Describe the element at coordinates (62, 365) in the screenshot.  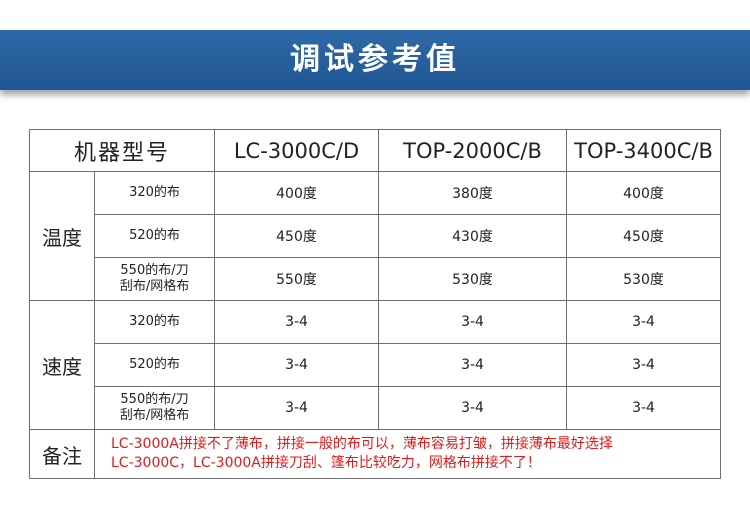
I see `group-label-speed: 速度` at that location.